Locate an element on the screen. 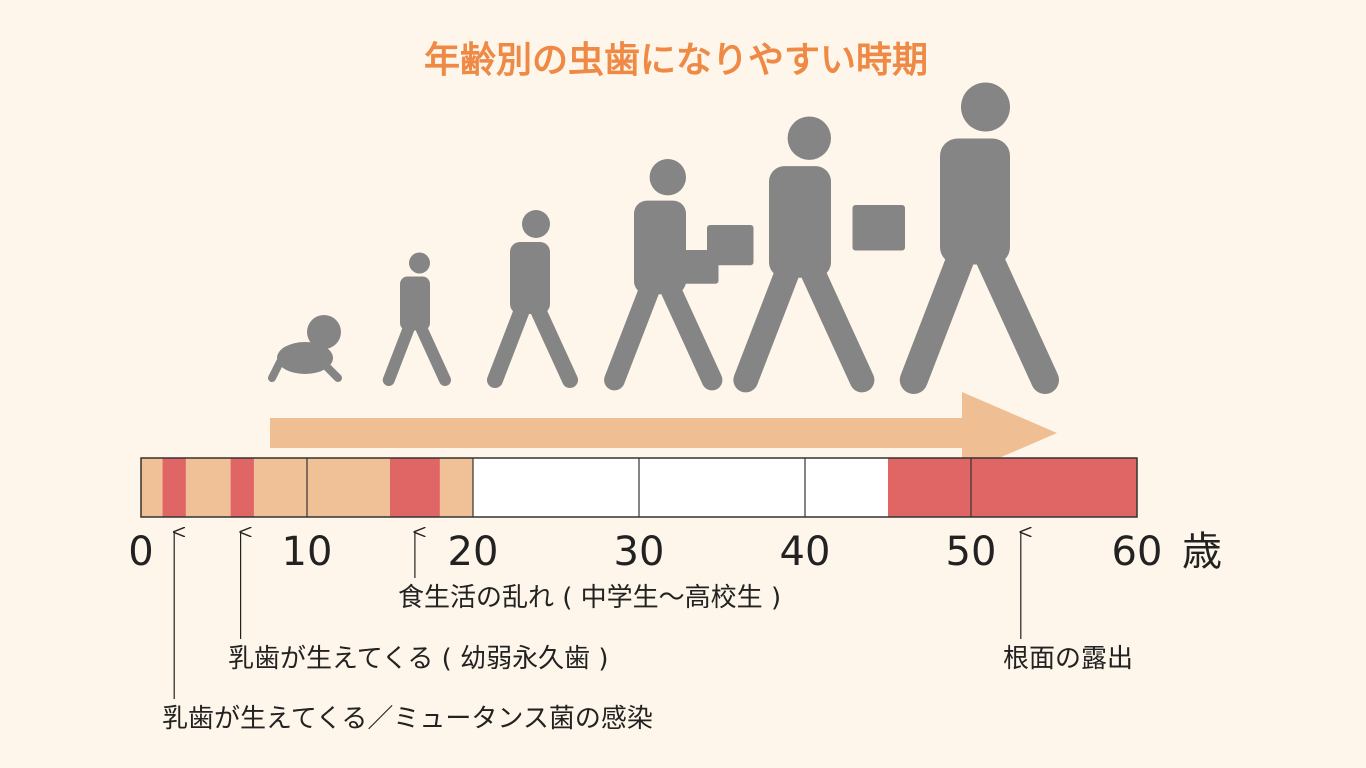  title: 年齢別の虫歯になりやすい時期 is located at coordinates (676, 60).